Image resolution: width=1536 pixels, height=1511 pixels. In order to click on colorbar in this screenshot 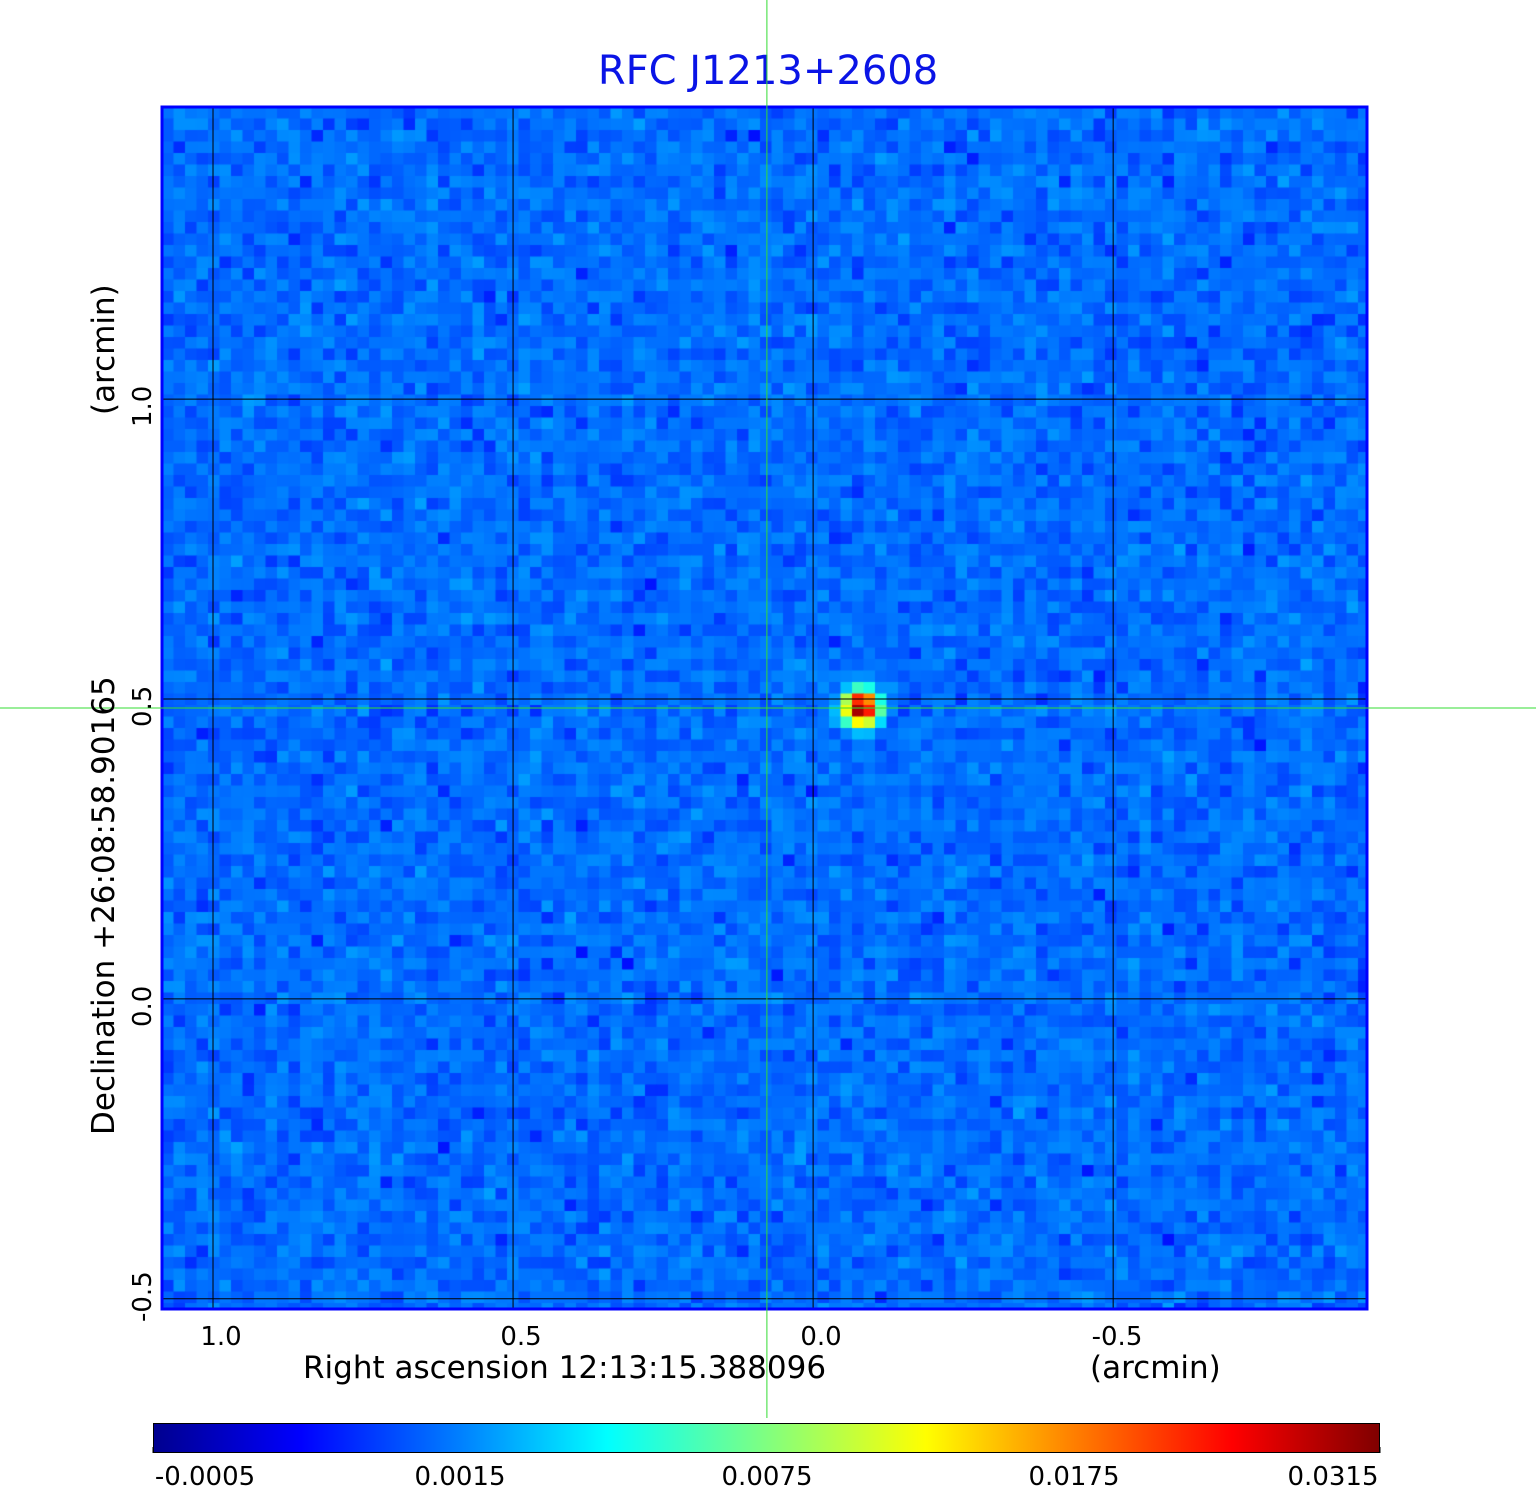, I will do `click(766, 1438)`.